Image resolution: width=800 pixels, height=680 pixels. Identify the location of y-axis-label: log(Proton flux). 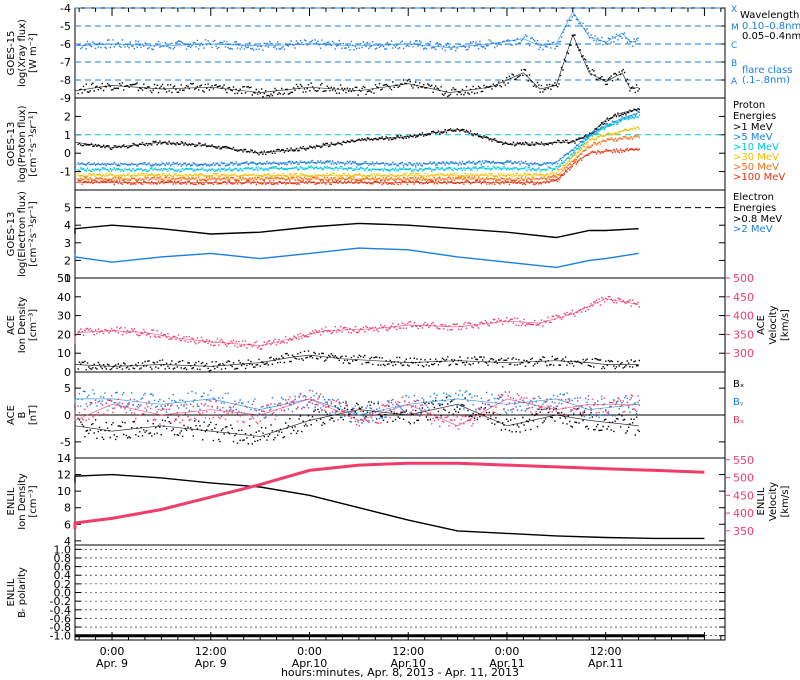
(22, 143).